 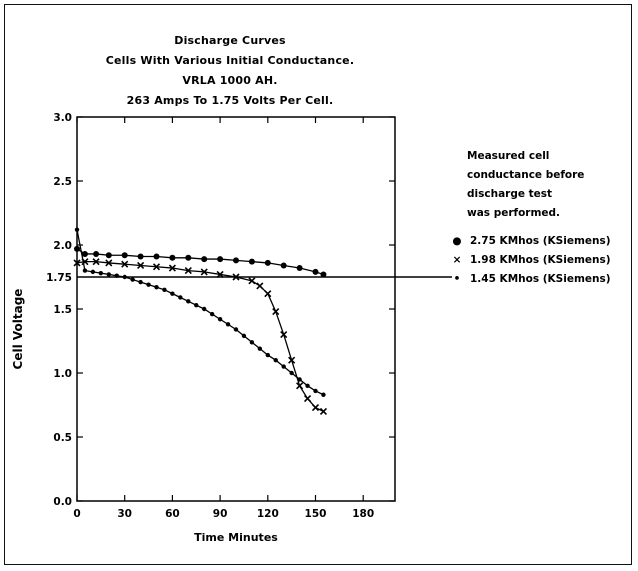 What do you see at coordinates (62, 502) in the screenshot?
I see `y-tick-label: 0.0` at bounding box center [62, 502].